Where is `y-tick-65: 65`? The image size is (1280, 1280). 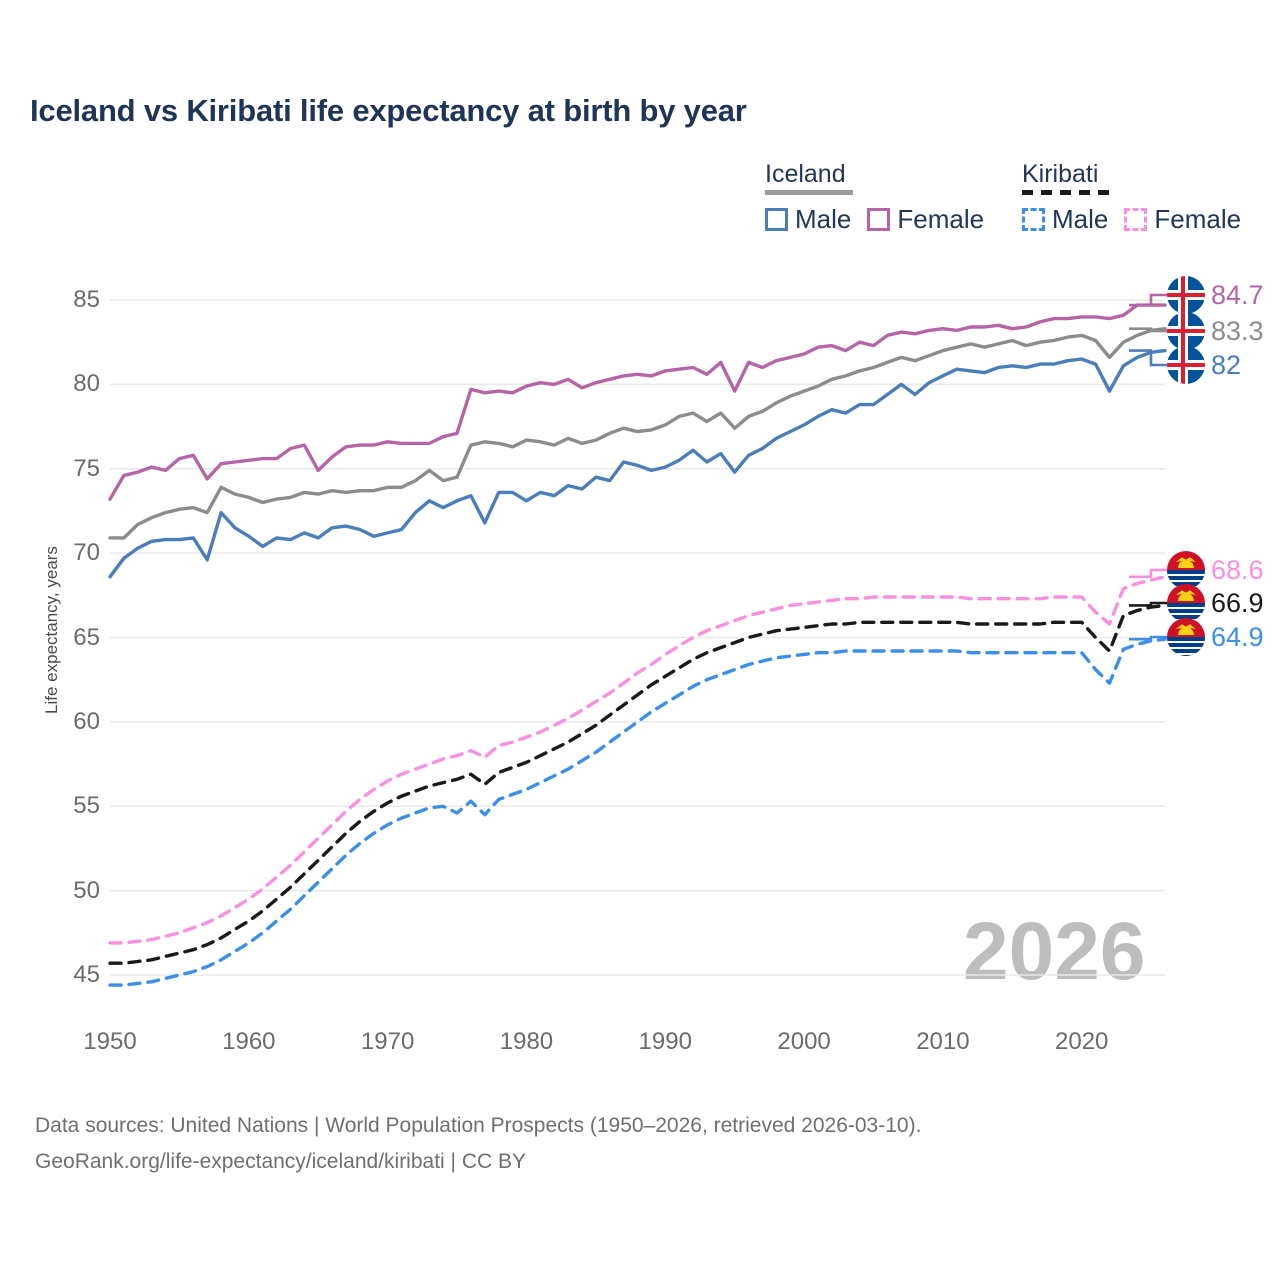
y-tick-65: 65 is located at coordinates (86, 637).